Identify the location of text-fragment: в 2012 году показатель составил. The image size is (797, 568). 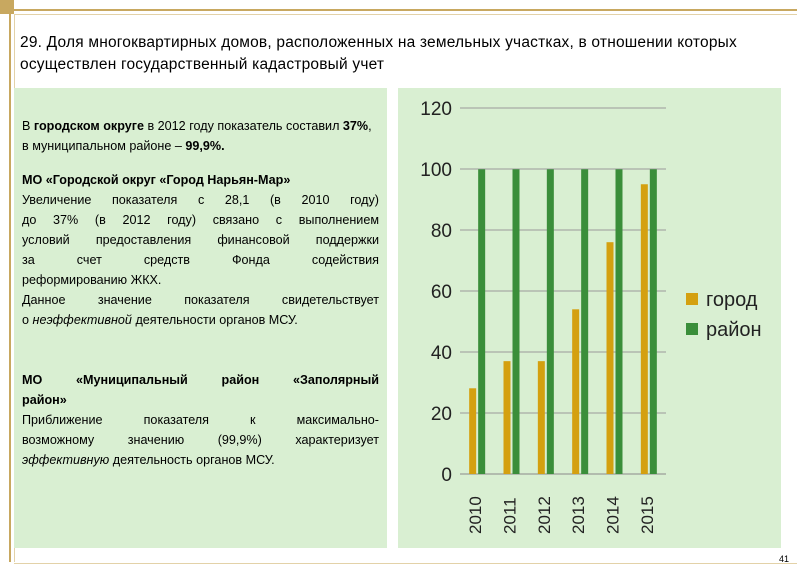
(243, 126).